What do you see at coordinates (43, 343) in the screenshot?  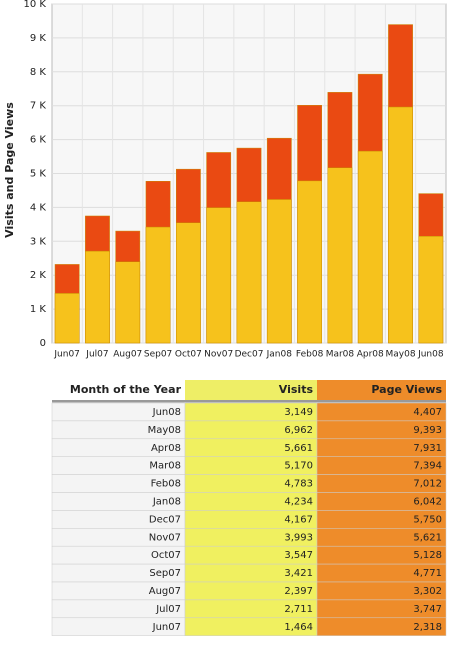 I see `y-tick-label: 0` at bounding box center [43, 343].